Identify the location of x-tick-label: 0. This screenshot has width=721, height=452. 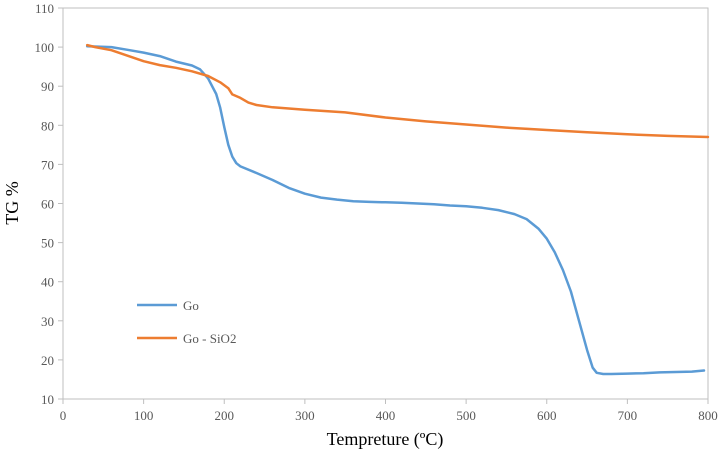
(63, 415).